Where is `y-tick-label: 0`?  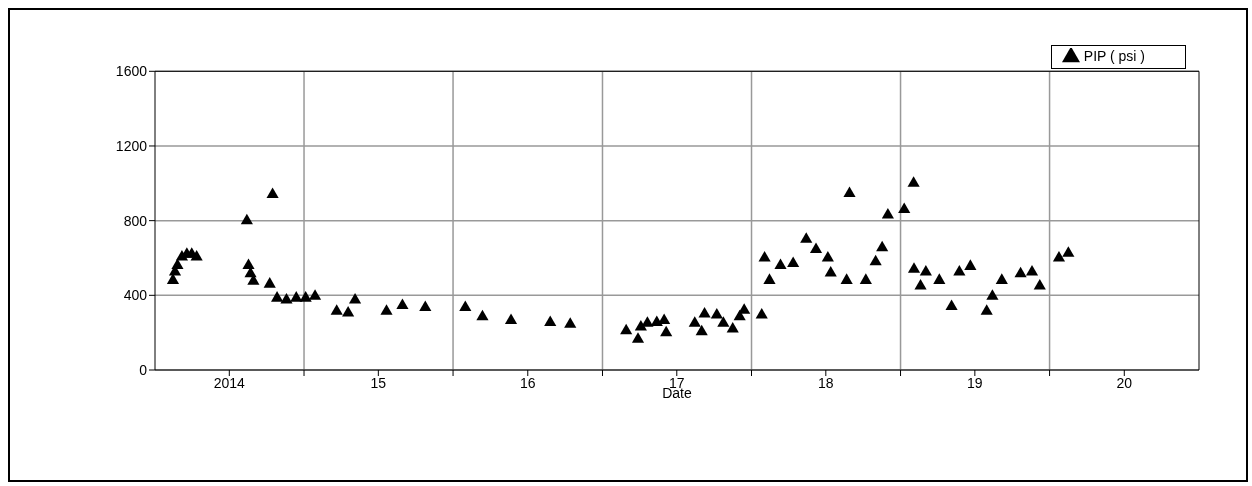 y-tick-label: 0 is located at coordinates (143, 369).